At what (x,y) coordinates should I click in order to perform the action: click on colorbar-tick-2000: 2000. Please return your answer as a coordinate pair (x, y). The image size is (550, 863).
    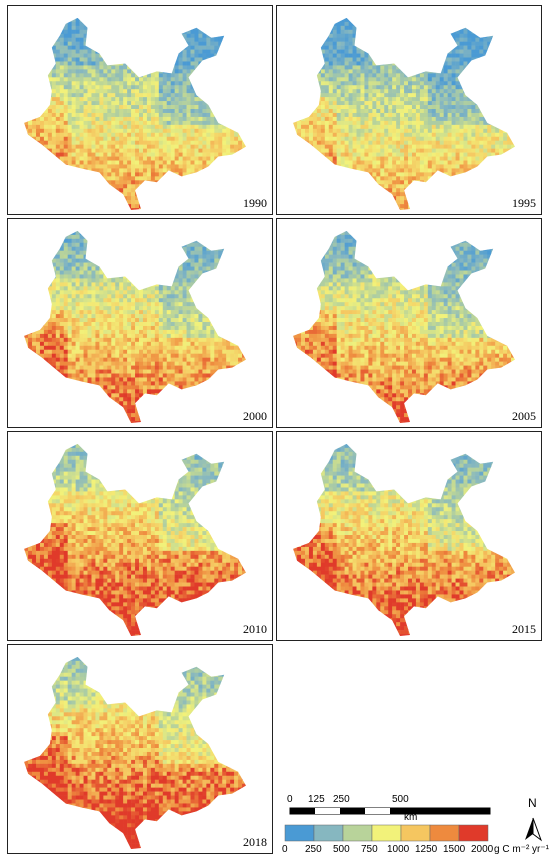
    Looking at the image, I should click on (482, 849).